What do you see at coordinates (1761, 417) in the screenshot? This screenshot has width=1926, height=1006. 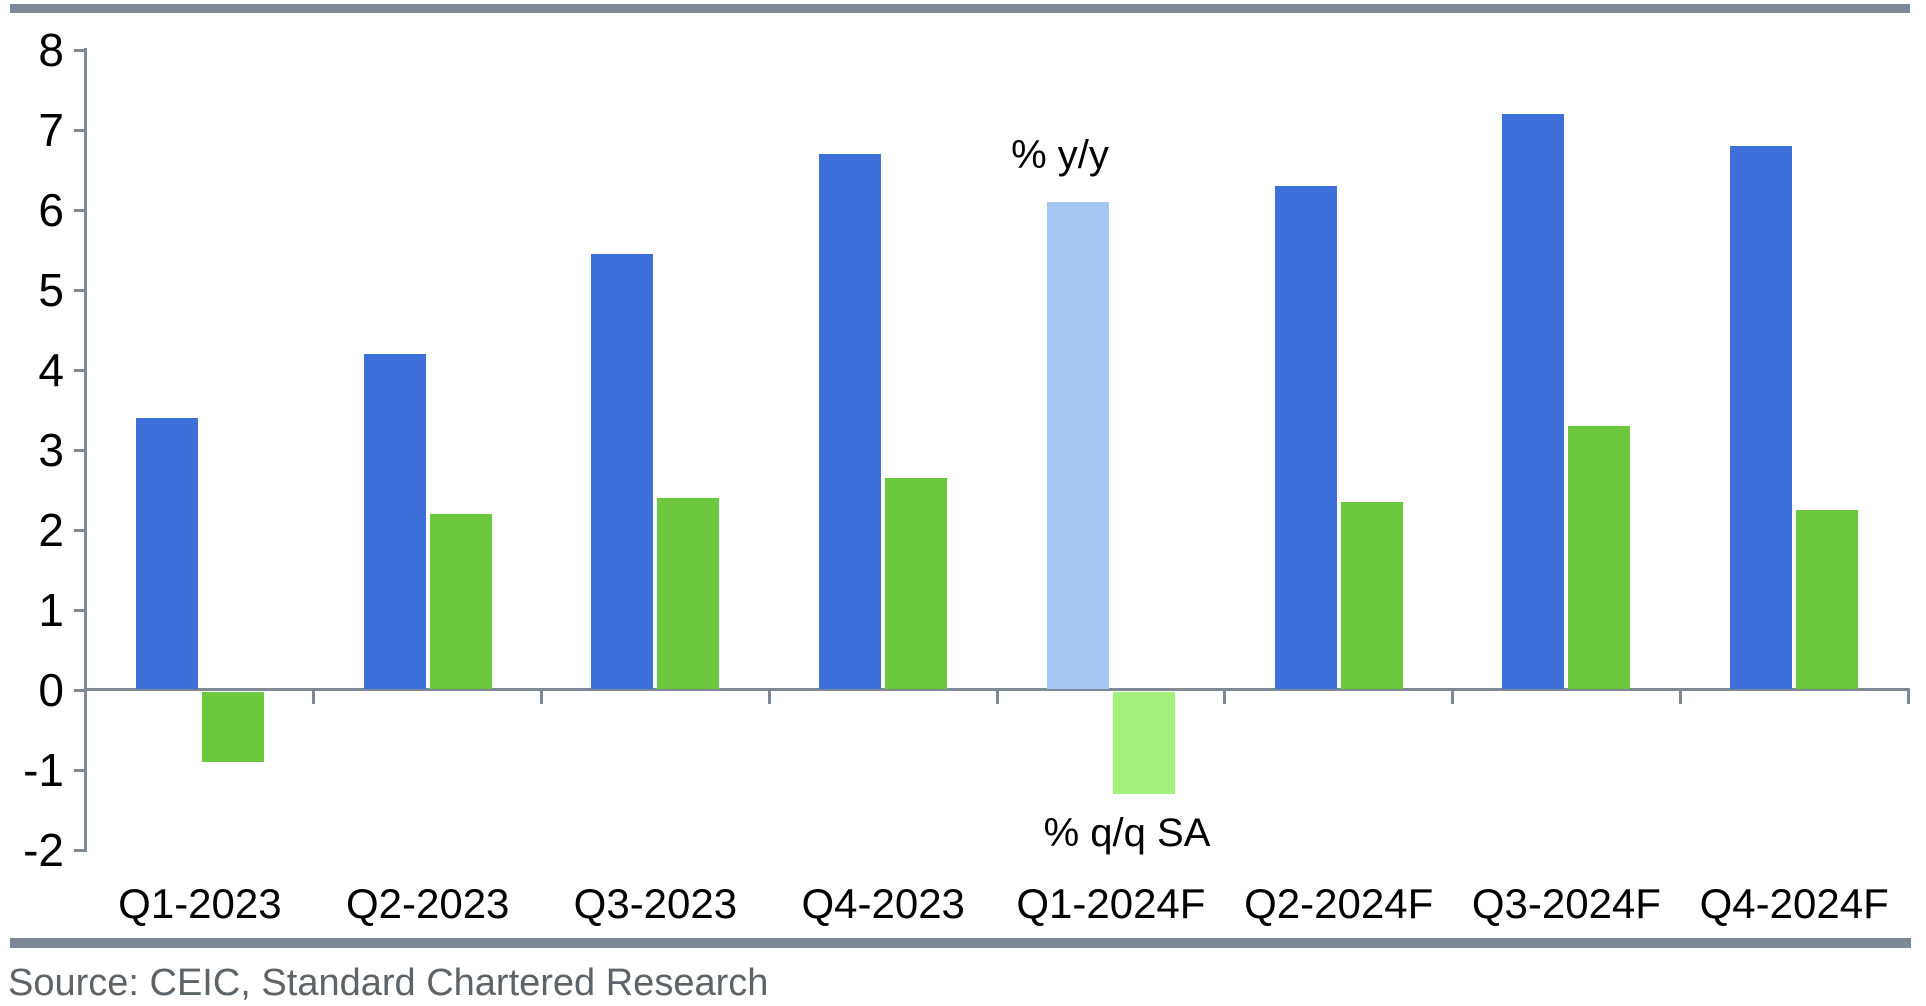 I see `bar-yoy-q4-2024f` at bounding box center [1761, 417].